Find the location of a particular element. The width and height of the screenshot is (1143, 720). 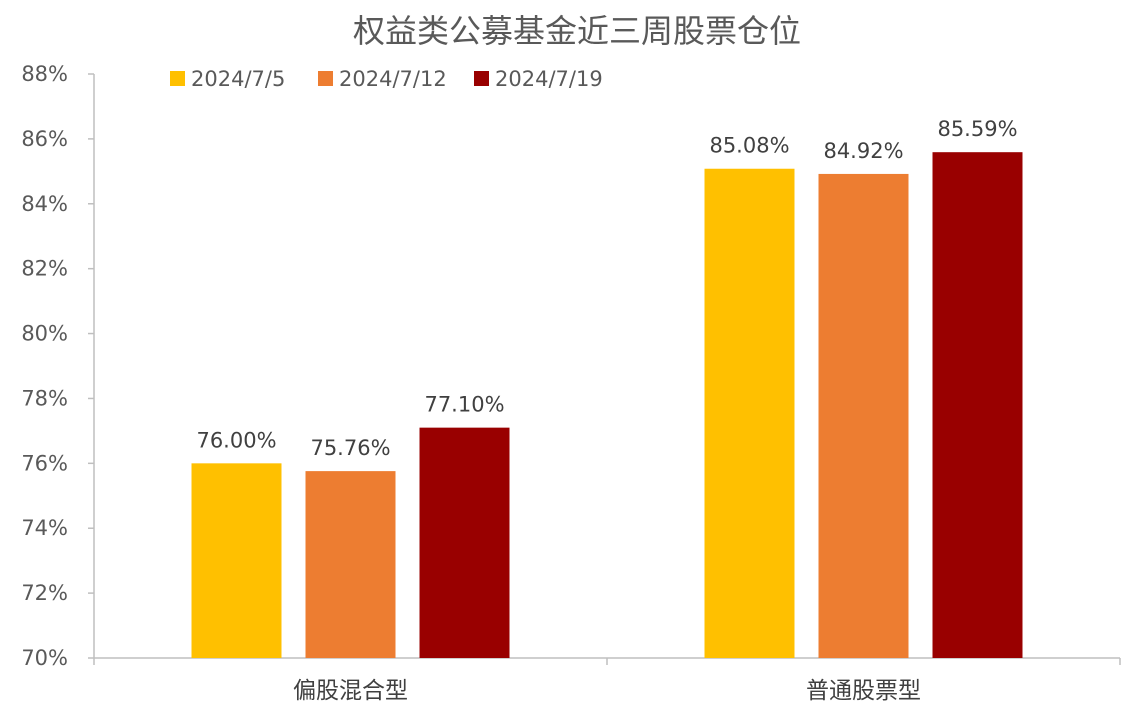

data-label: 85.59% is located at coordinates (977, 129).